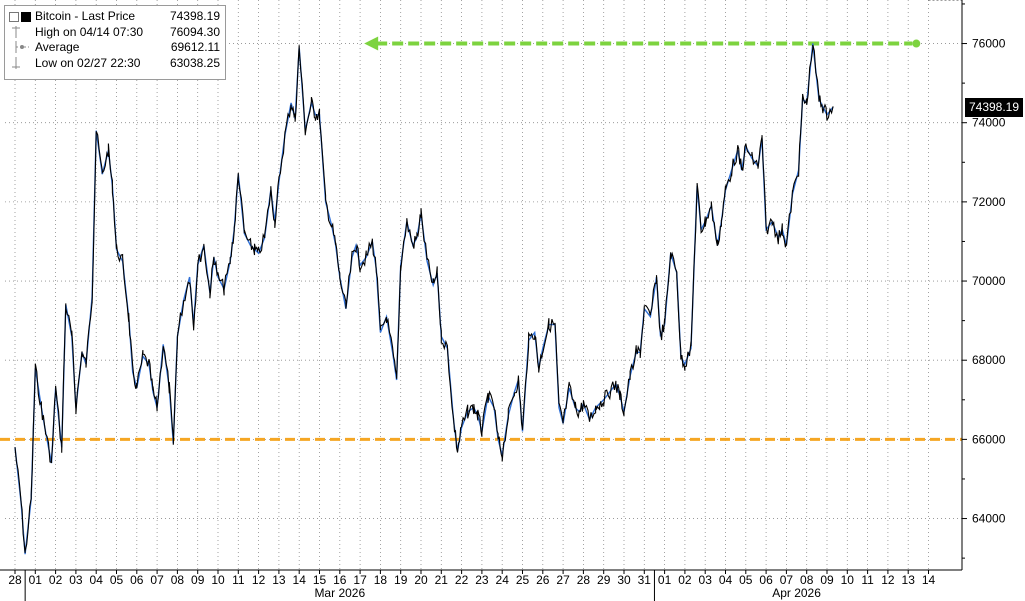 The width and height of the screenshot is (1025, 601). I want to click on y-tick-label: 68000, so click(989, 360).